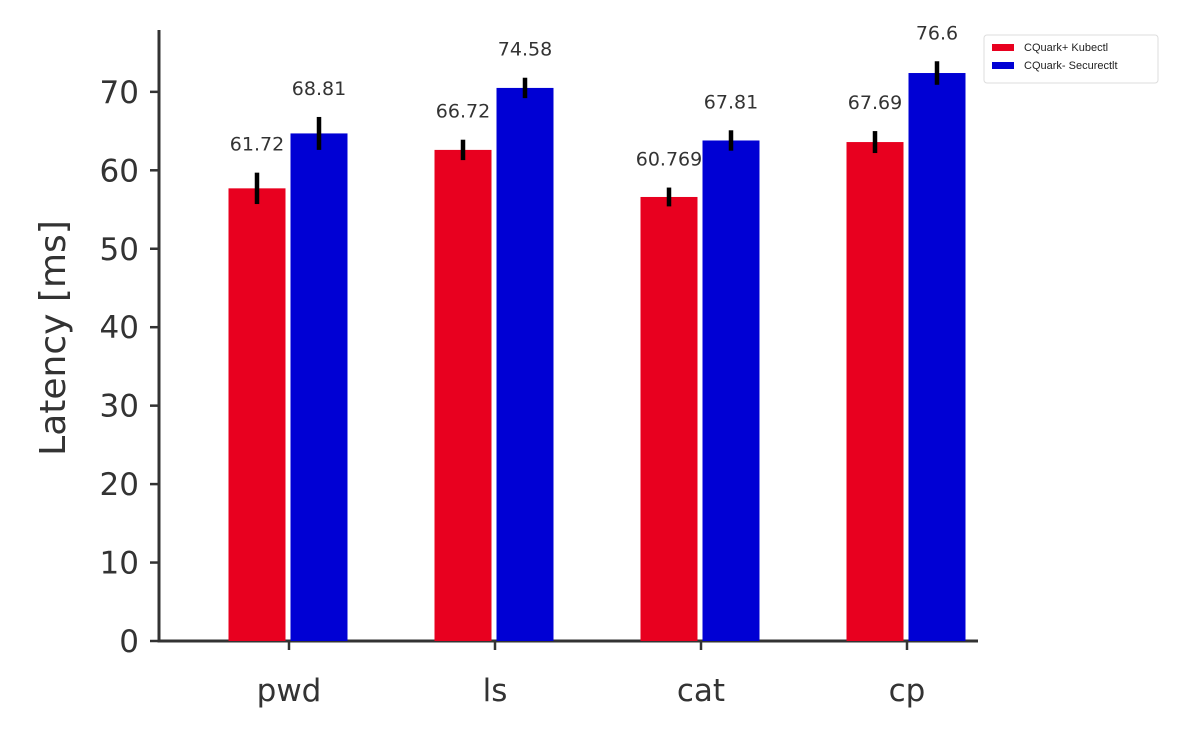 This screenshot has width=1183, height=739. Describe the element at coordinates (53, 338) in the screenshot. I see `y-axis-label: Latency [ms]` at that location.